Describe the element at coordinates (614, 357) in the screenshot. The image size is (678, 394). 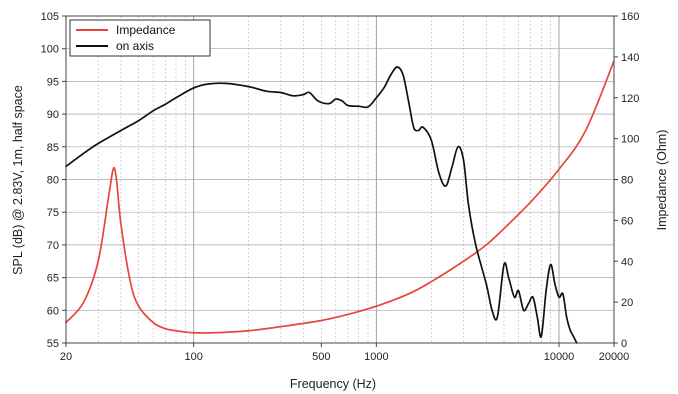
I see `x-tick-label: 20000` at that location.